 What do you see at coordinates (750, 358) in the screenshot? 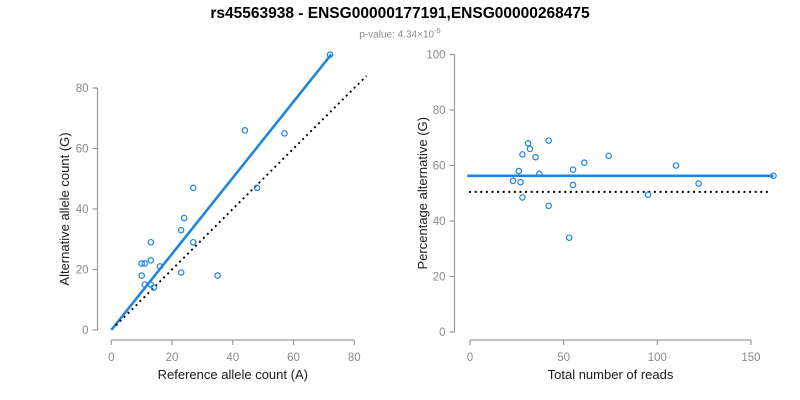
I see `svg-text: 150` at bounding box center [750, 358].